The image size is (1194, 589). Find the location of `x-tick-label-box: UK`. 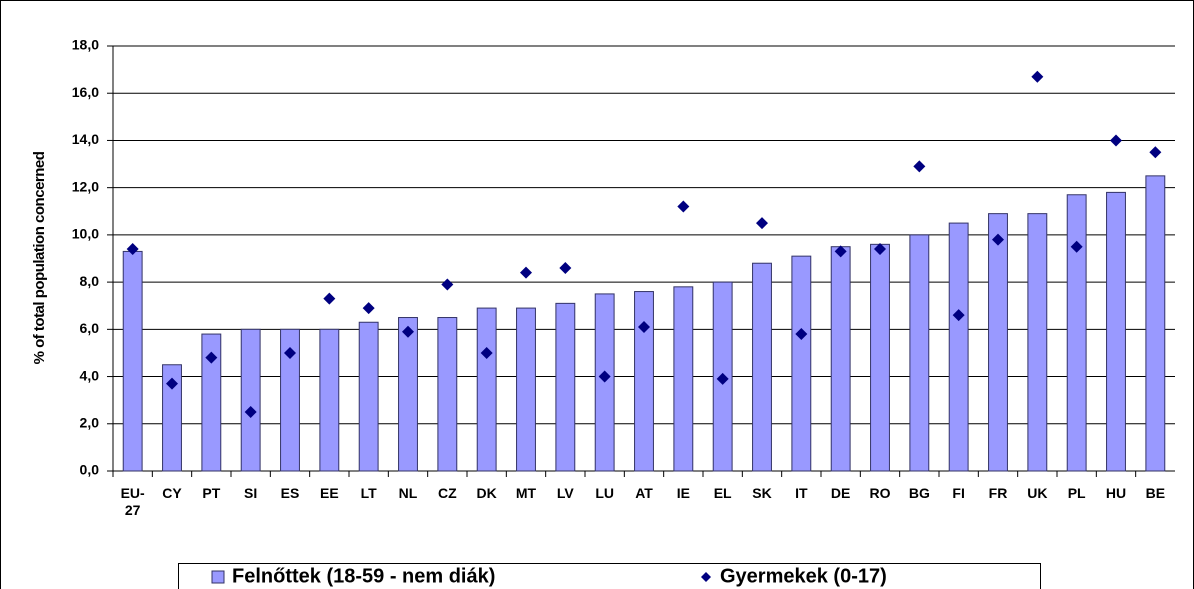

x-tick-label-box: UK is located at coordinates (1037, 493).